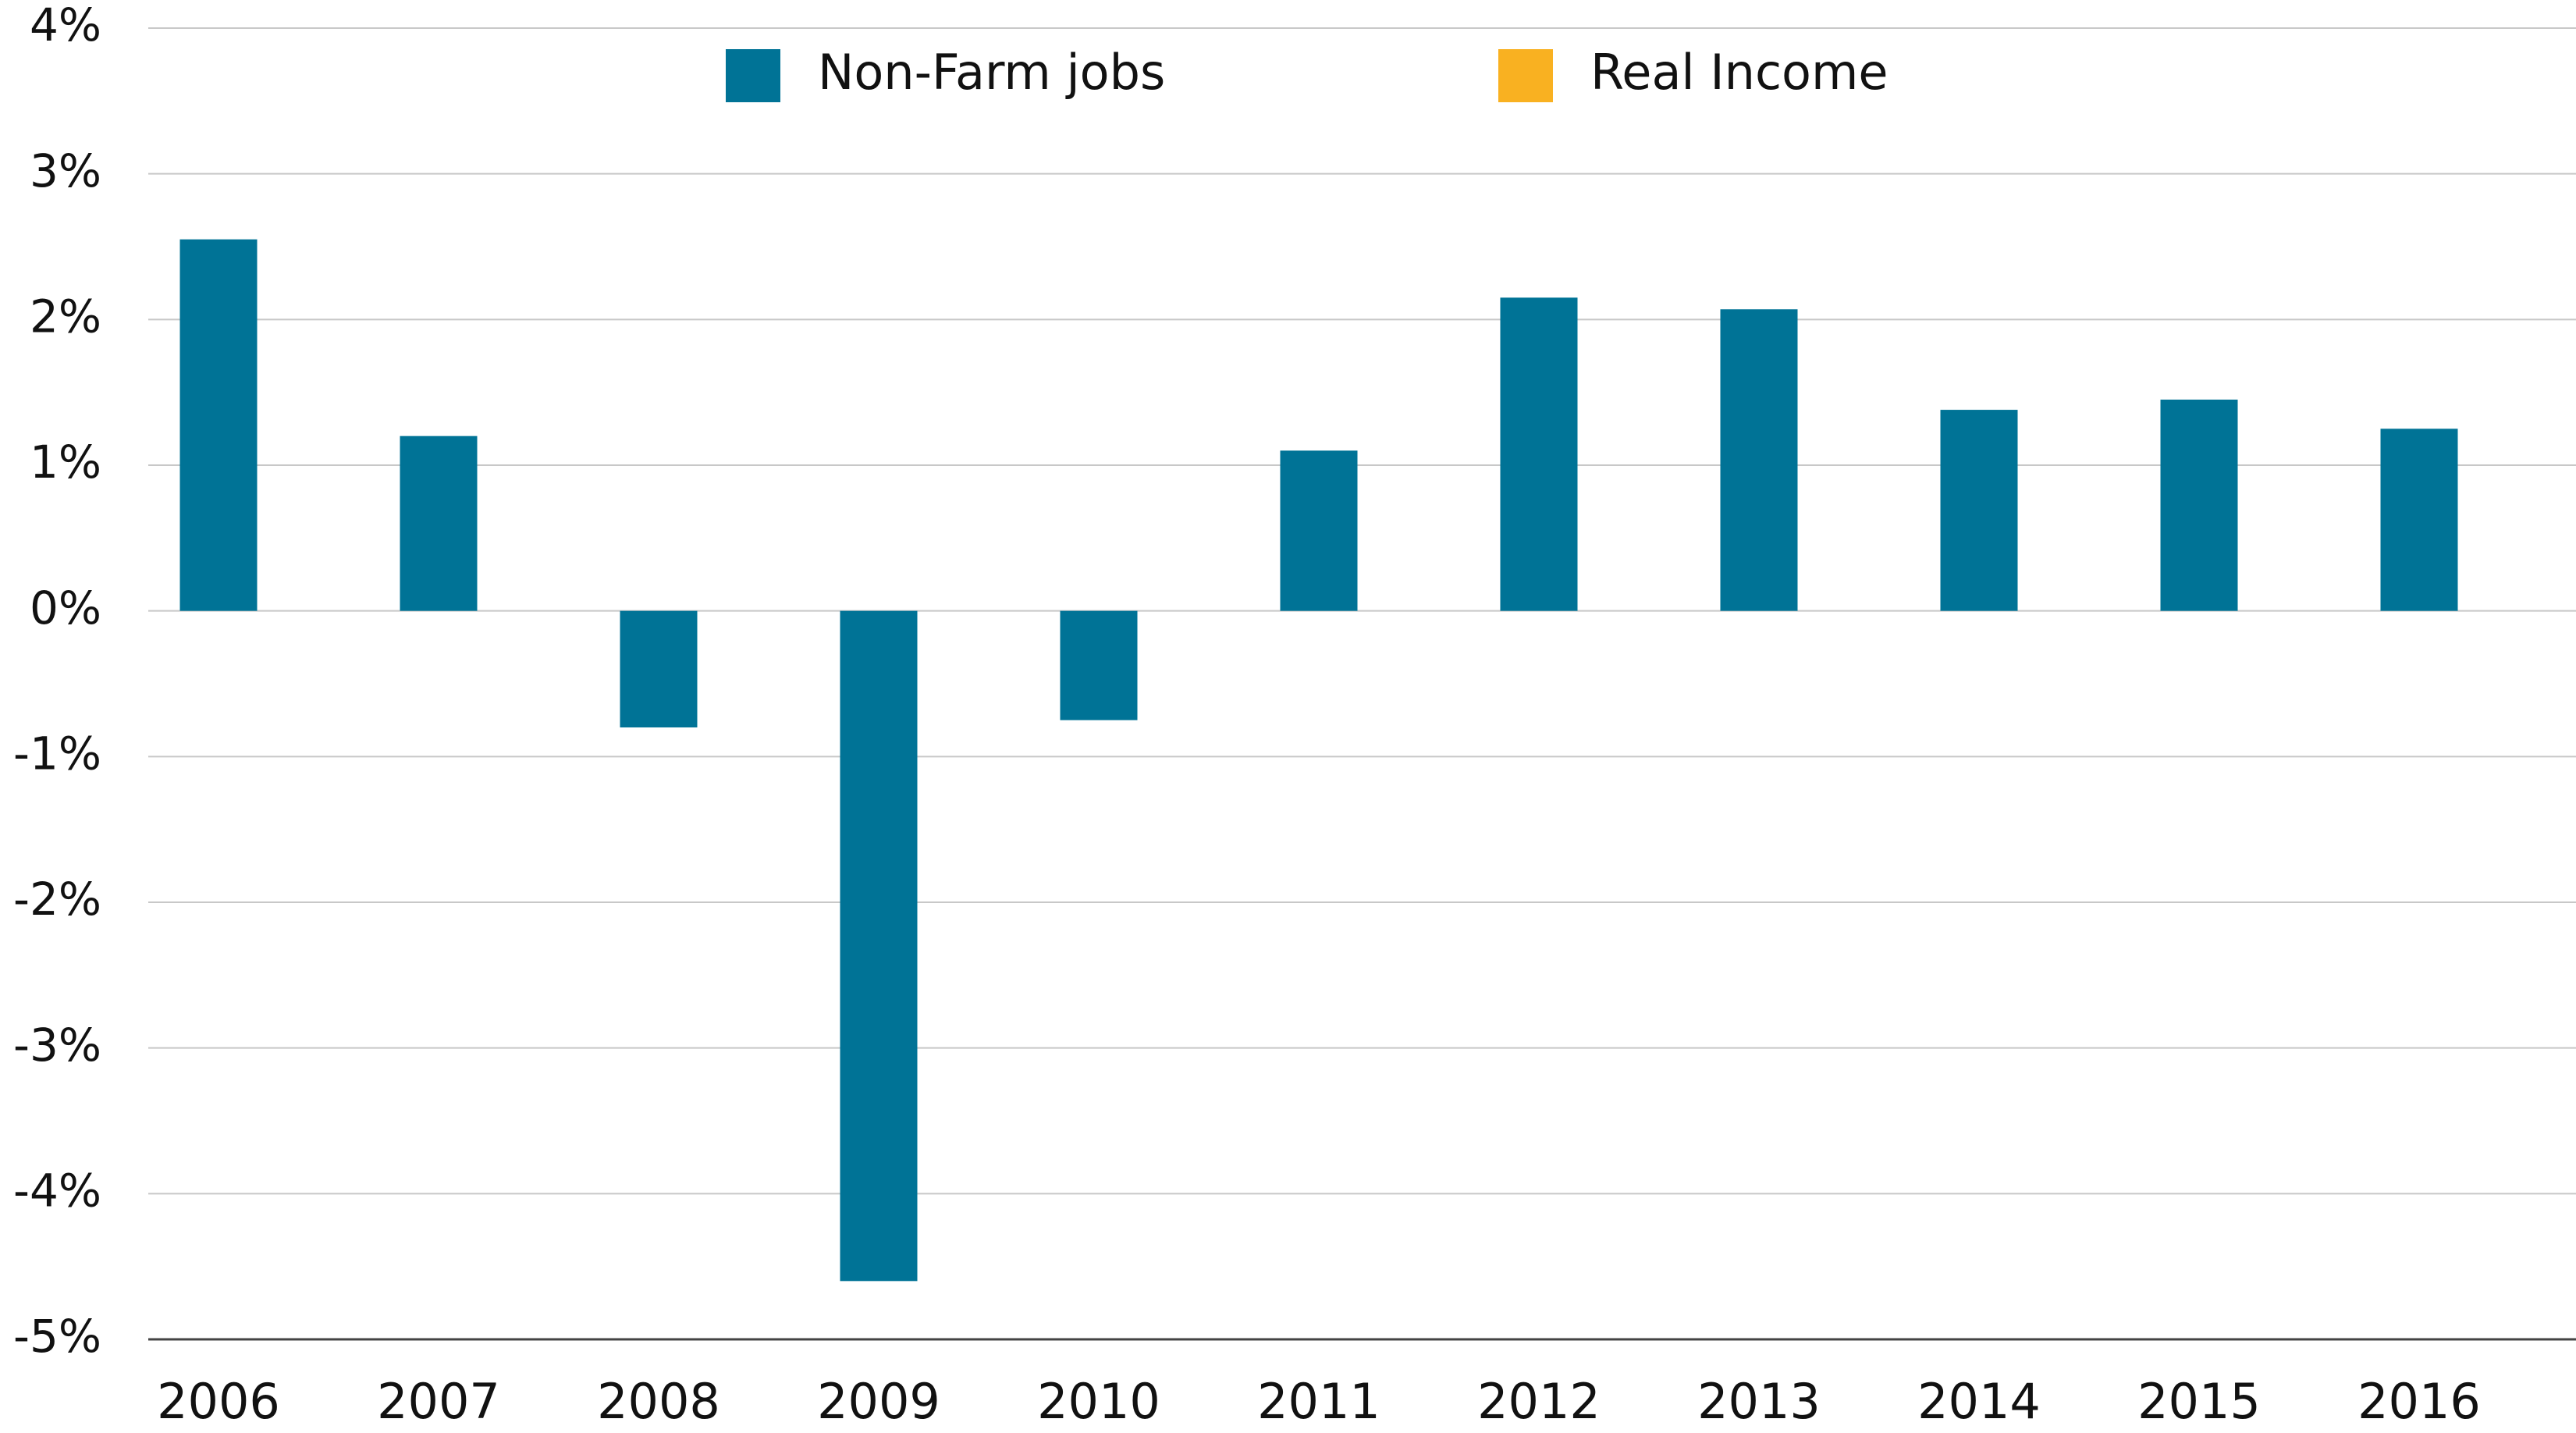 This screenshot has width=2576, height=1433. What do you see at coordinates (1979, 1401) in the screenshot?
I see `x-tick-label: 2014` at bounding box center [1979, 1401].